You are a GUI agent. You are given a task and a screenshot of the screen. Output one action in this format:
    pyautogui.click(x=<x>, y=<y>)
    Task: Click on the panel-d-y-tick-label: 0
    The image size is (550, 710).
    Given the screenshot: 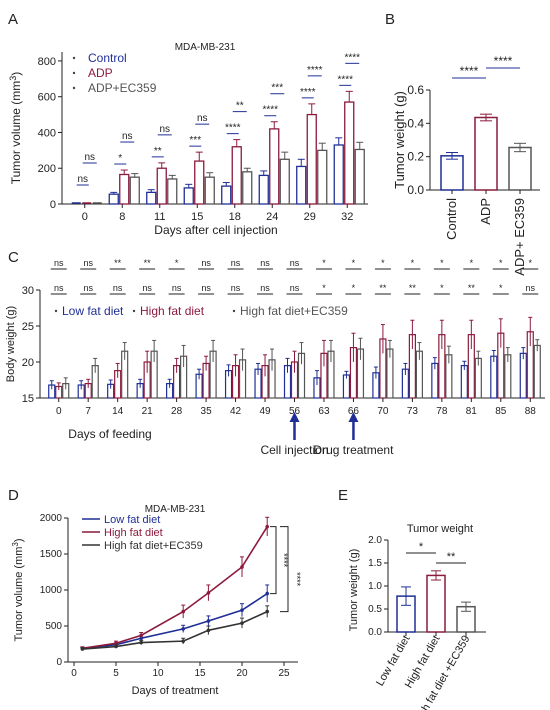 What is the action you would take?
    pyautogui.click(x=59, y=662)
    